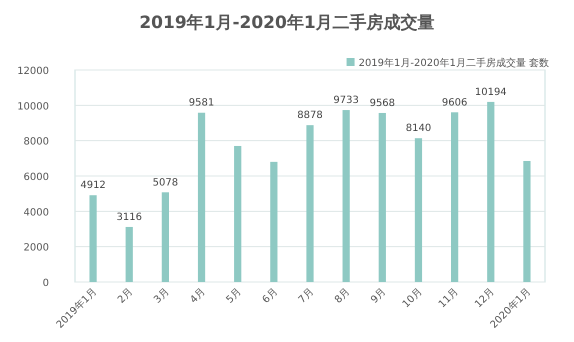 The height and width of the screenshot is (342, 574). What do you see at coordinates (162, 296) in the screenshot?
I see `x-tick-label: 3月` at bounding box center [162, 296].